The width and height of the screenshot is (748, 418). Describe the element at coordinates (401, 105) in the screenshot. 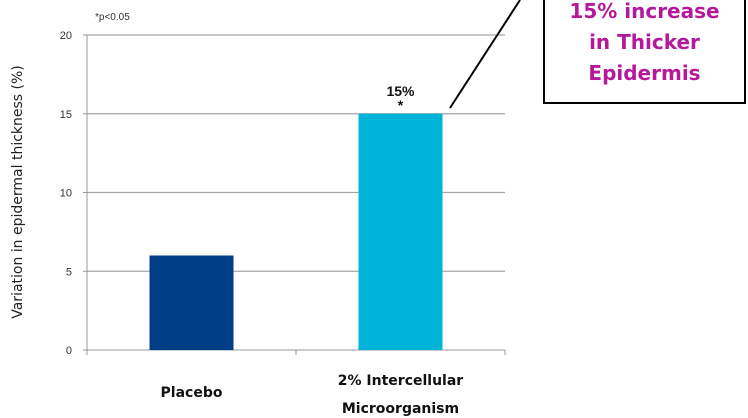

I see `significance-marker: *` at that location.